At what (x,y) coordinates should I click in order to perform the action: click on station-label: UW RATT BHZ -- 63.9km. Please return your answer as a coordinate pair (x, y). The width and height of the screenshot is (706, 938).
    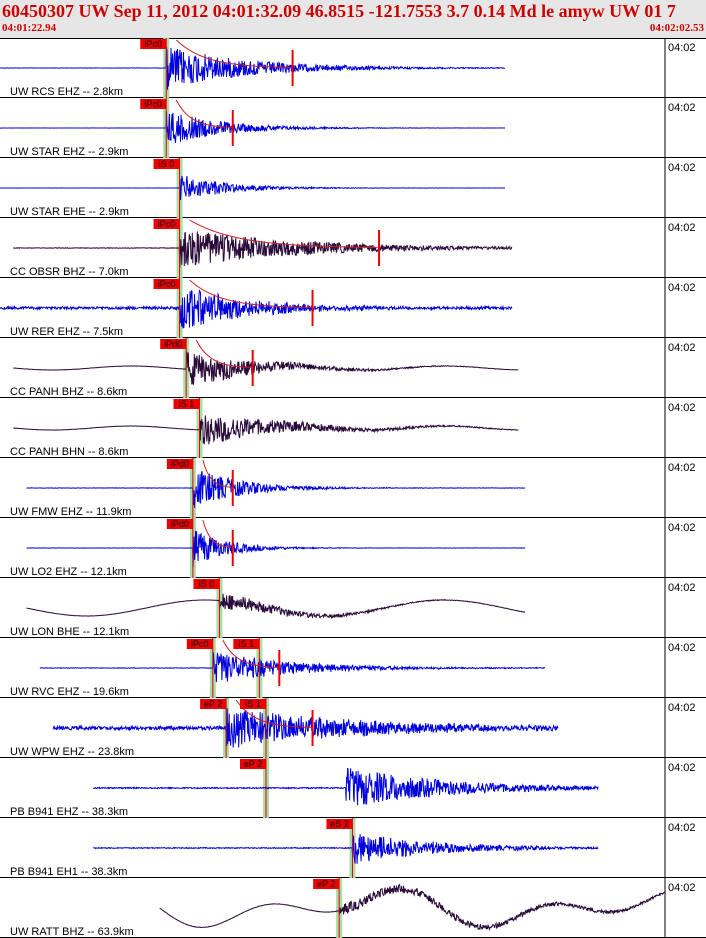
    Looking at the image, I should click on (72, 932).